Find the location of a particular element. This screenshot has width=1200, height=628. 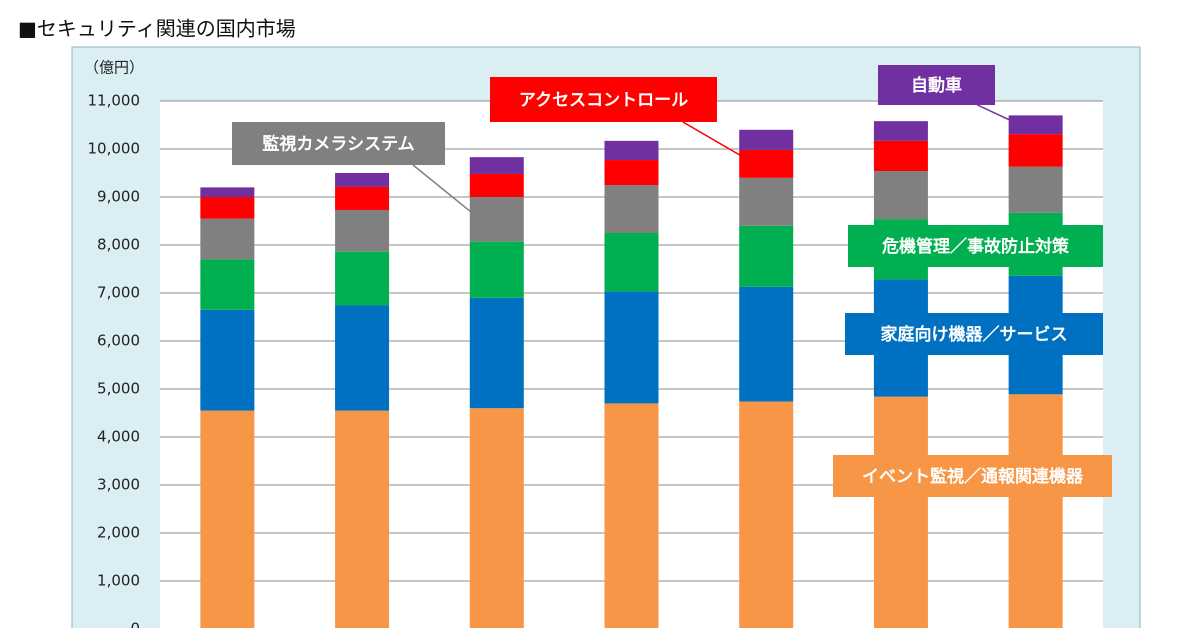

series-label: 自動車 is located at coordinates (936, 85).